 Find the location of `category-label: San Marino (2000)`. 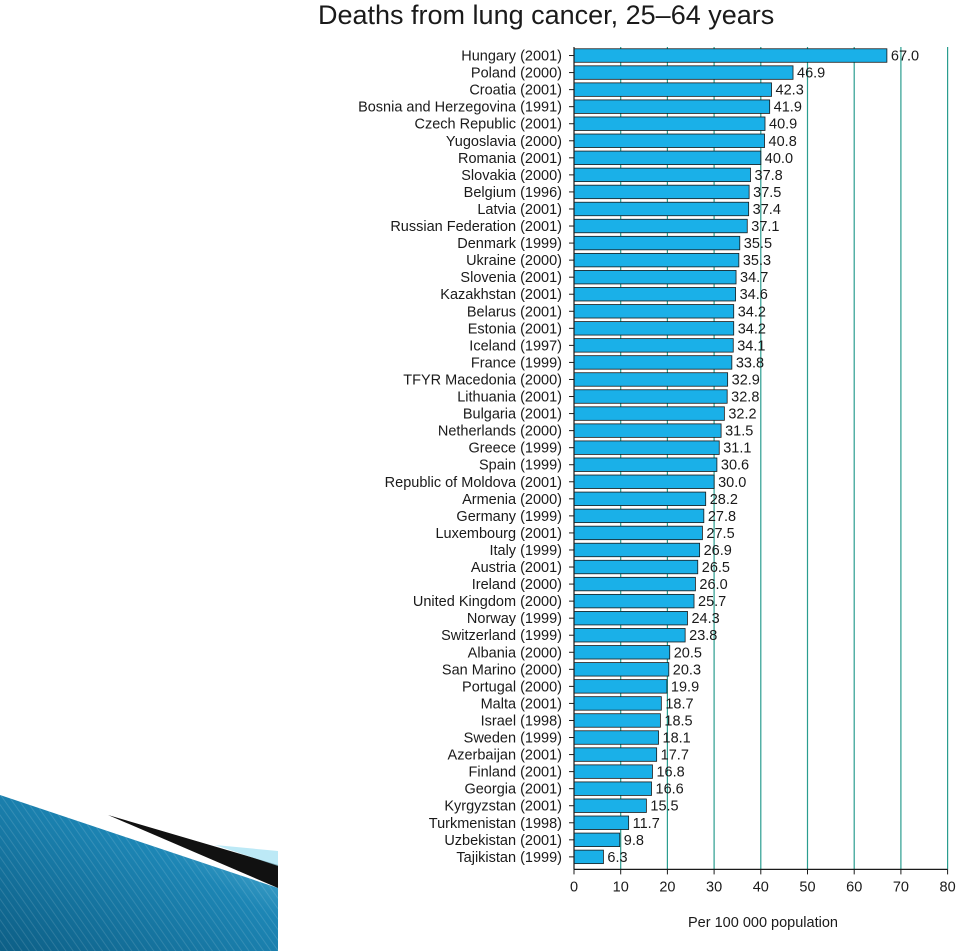

category-label: San Marino (2000) is located at coordinates (502, 670).